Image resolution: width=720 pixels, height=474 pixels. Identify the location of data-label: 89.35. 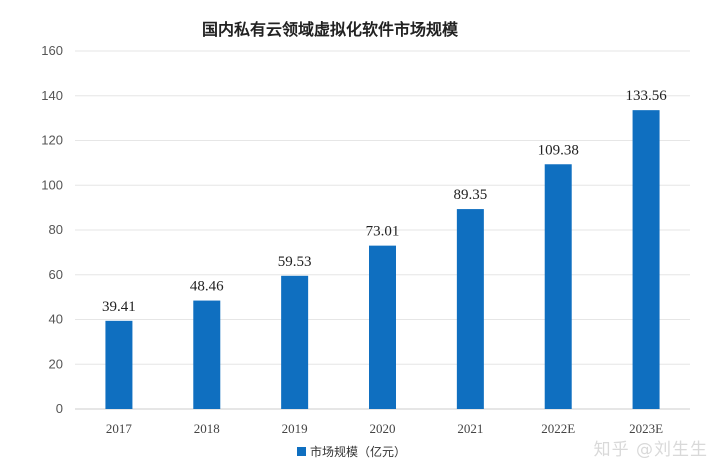
(470, 195).